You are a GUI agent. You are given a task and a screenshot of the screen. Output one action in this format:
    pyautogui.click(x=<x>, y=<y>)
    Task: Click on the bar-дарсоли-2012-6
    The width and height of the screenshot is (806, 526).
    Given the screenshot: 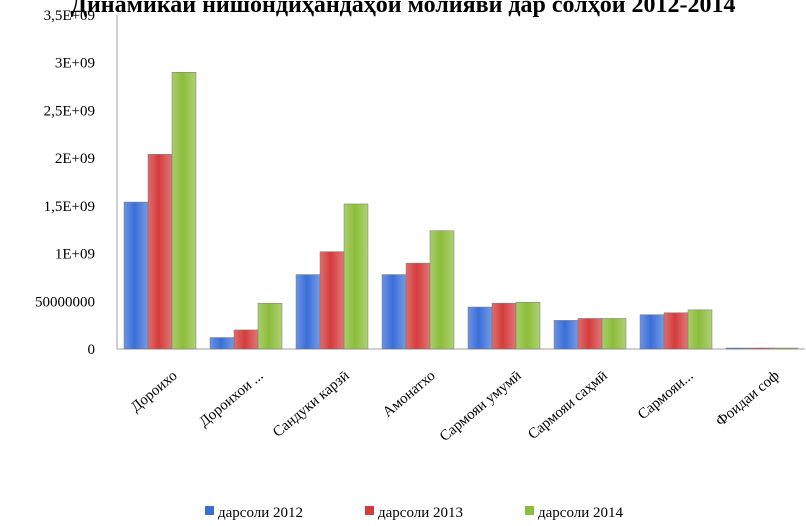 What is the action you would take?
    pyautogui.click(x=652, y=332)
    